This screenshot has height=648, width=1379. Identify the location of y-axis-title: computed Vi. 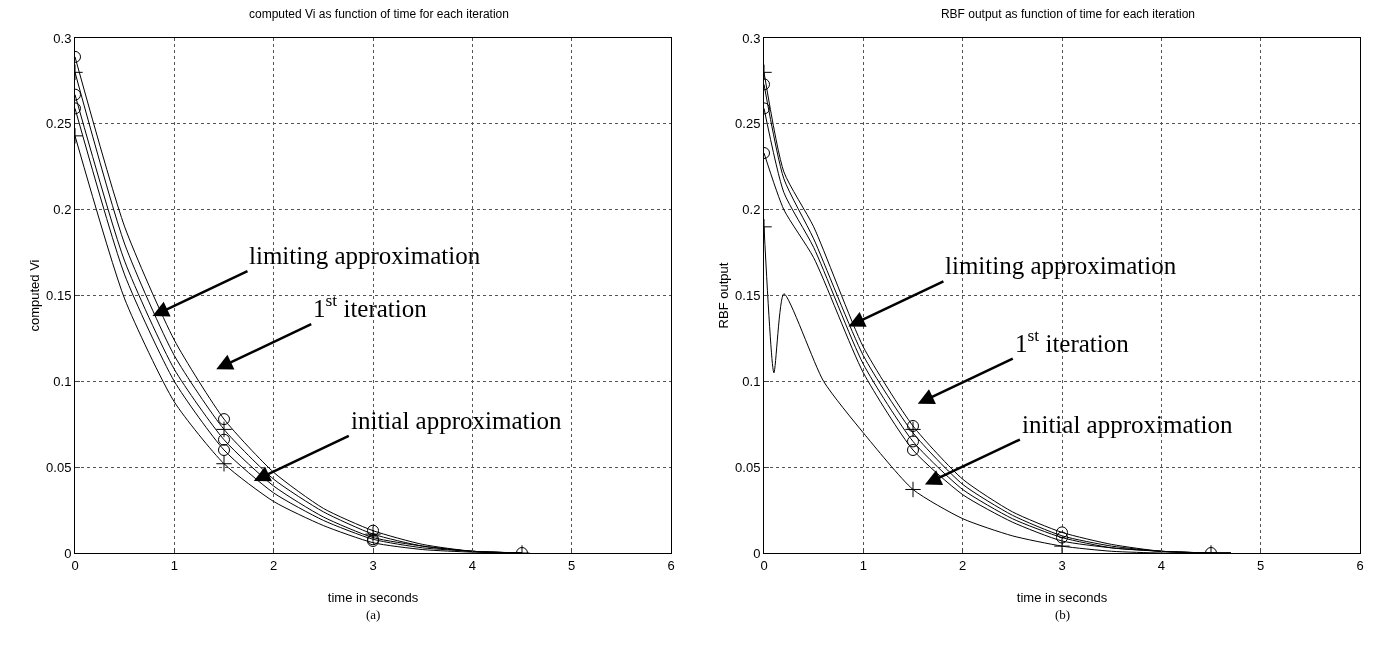
(34, 295).